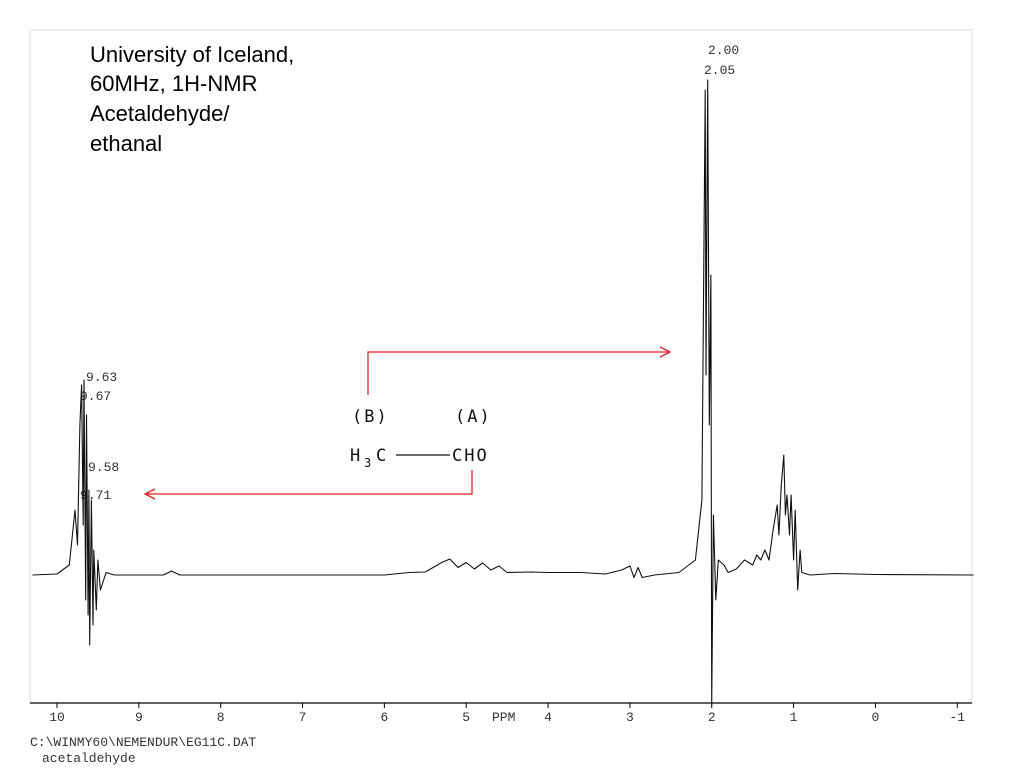  Describe the element at coordinates (103, 467) in the screenshot. I see `peak-label: 9.58` at that location.